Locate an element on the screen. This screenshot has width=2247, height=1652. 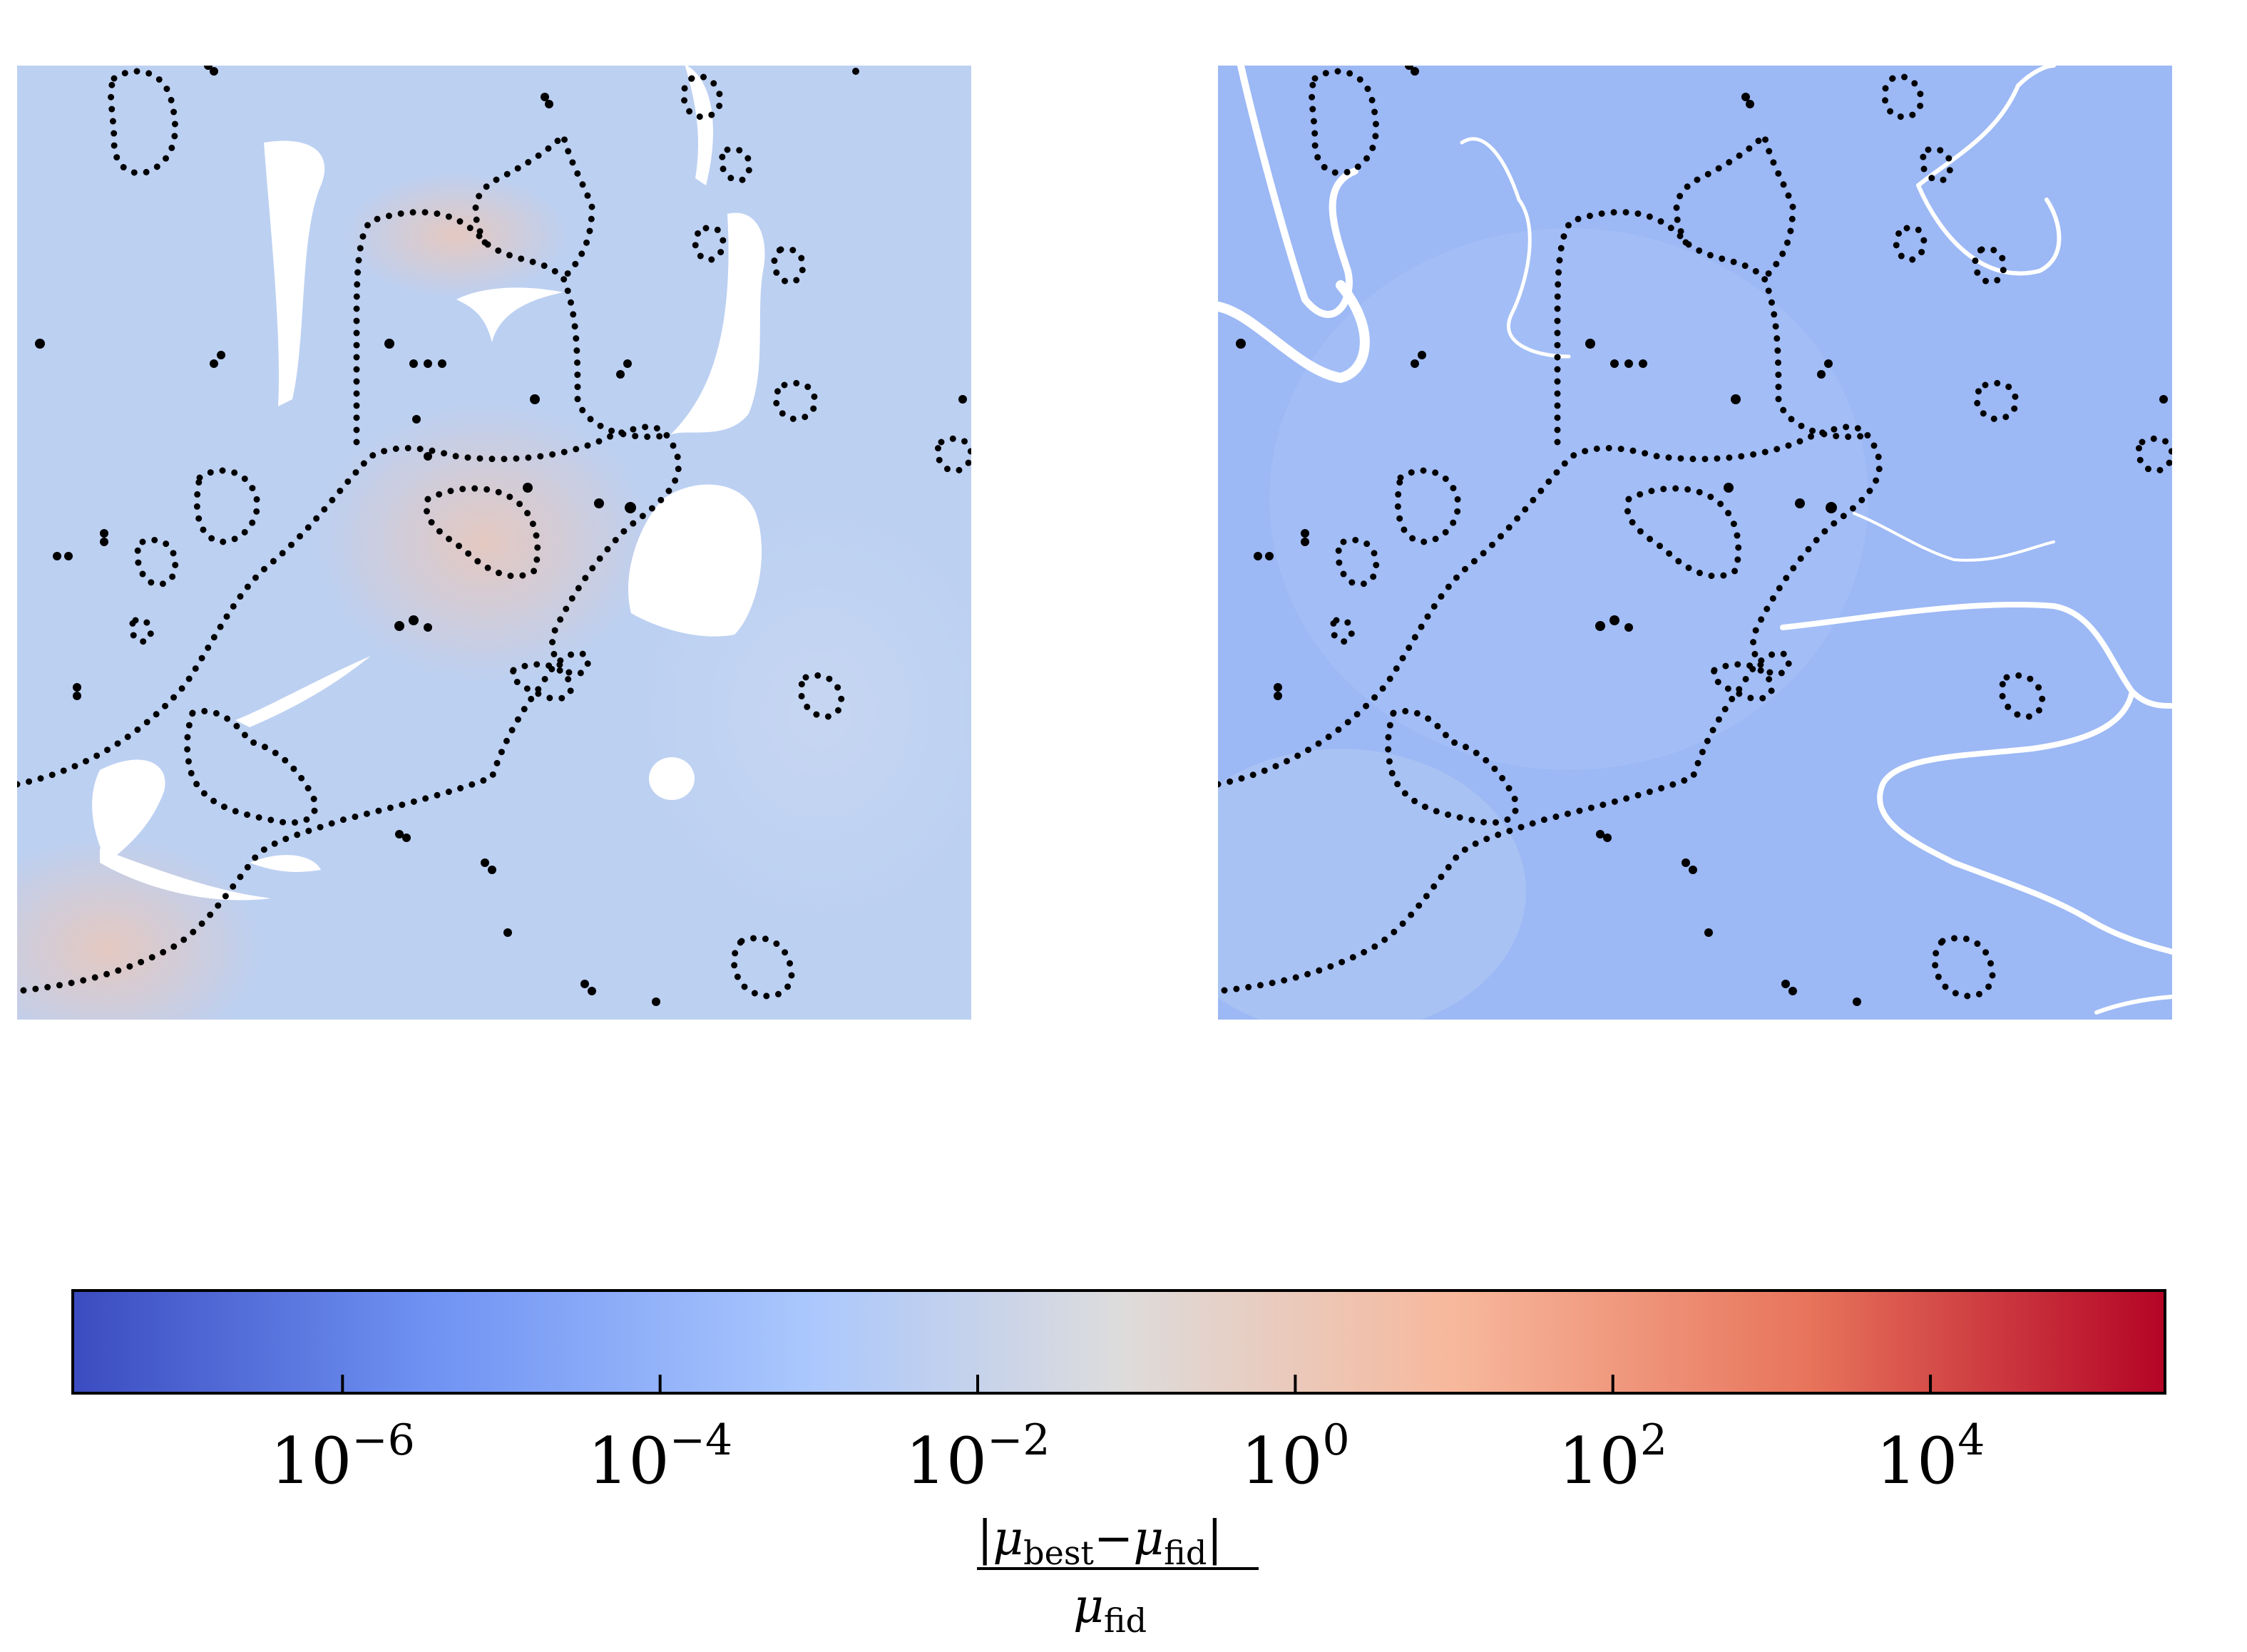
colorbar-tick-label: 10⁻² is located at coordinates (978, 1457).